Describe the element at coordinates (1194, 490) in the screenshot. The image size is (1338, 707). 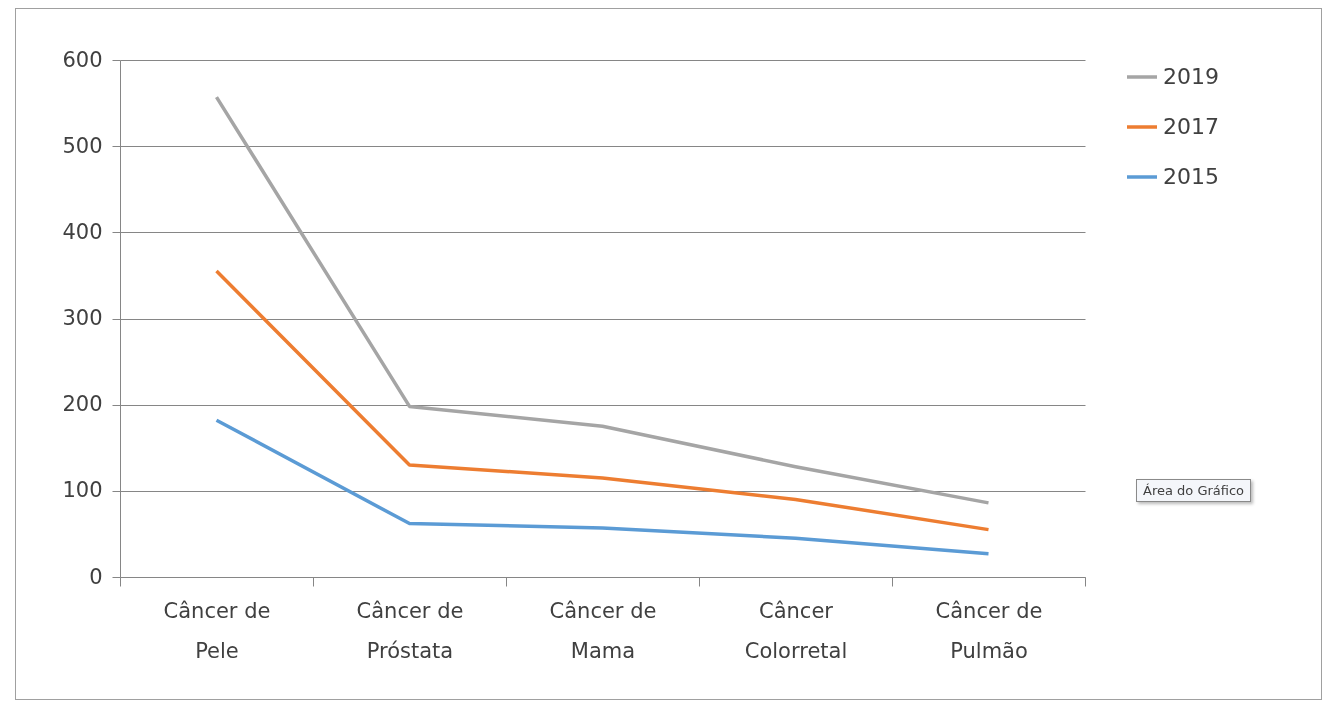
I see `text: Área do Gráfico` at that location.